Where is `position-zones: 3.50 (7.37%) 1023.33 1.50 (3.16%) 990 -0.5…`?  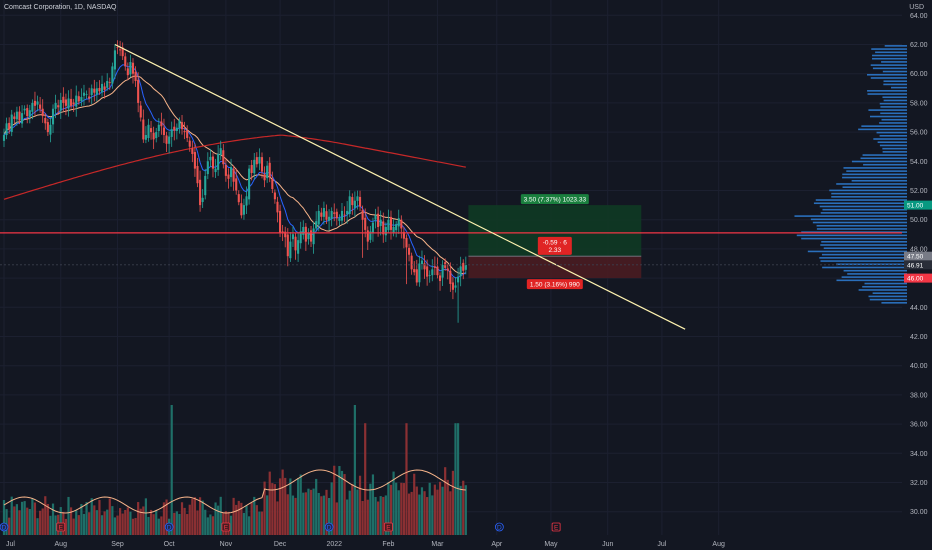 position-zones: 3.50 (7.37%) 1023.33 1.50 (3.16%) 990 -0.5… is located at coordinates (555, 242).